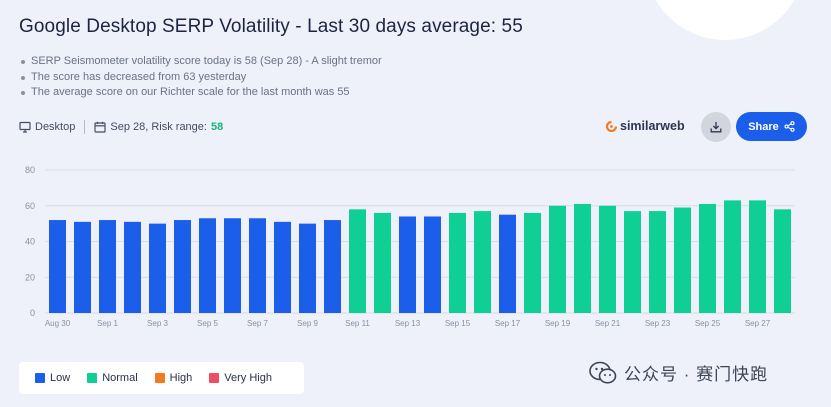 The height and width of the screenshot is (407, 831). Describe the element at coordinates (92, 378) in the screenshot. I see `legend-swatch-normal` at that location.